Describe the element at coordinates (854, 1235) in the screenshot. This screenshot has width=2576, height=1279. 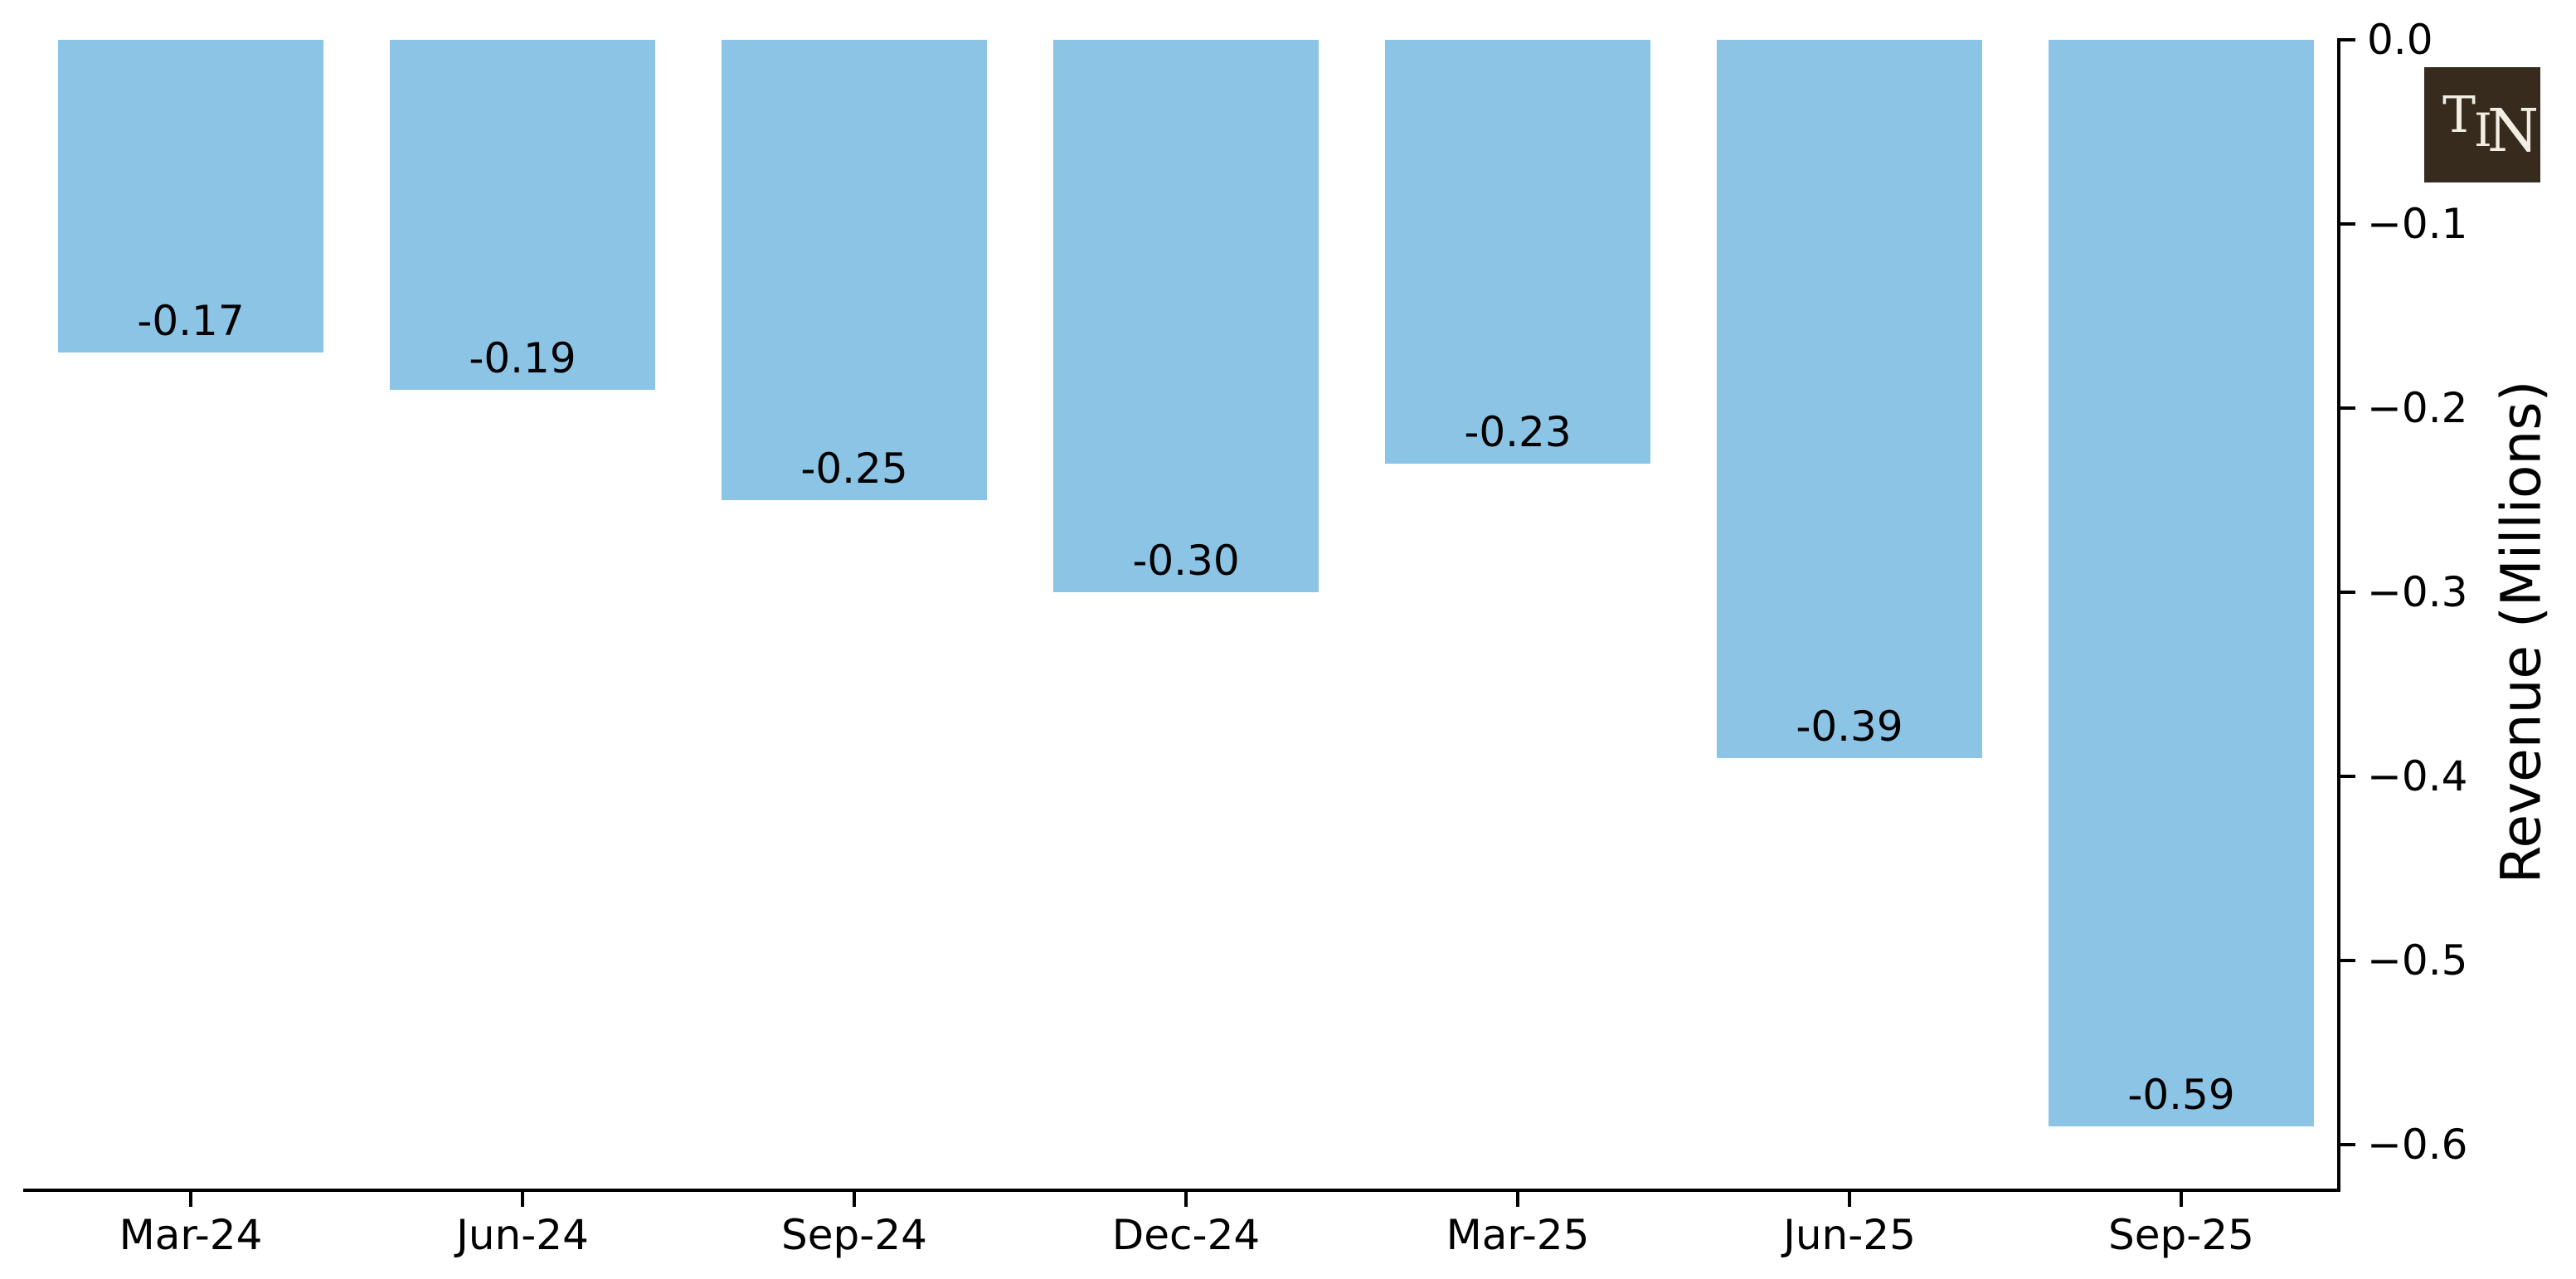
I see `x-tick-label: Sep-24` at that location.